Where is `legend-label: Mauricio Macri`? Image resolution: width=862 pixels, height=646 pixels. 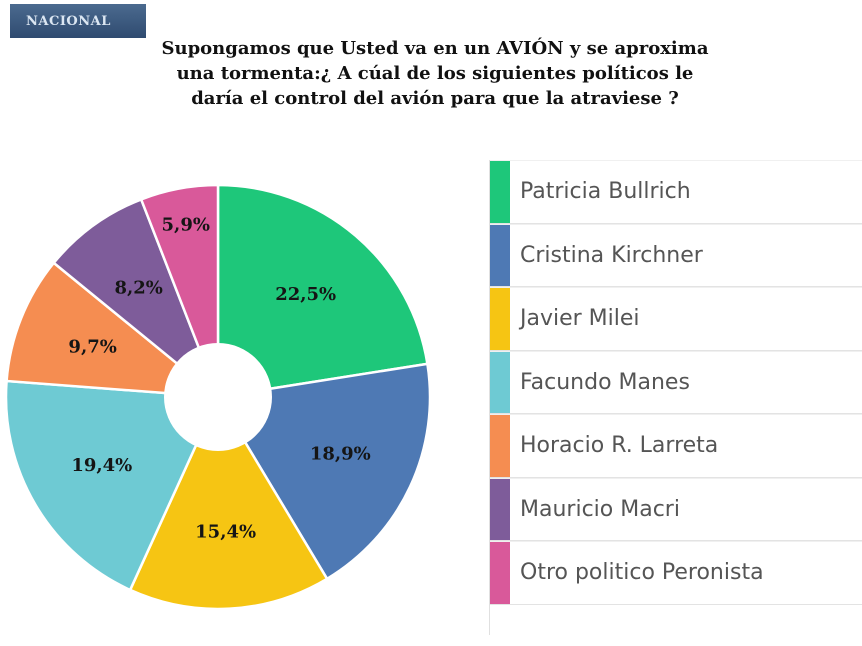 legend-label: Mauricio Macri is located at coordinates (600, 509).